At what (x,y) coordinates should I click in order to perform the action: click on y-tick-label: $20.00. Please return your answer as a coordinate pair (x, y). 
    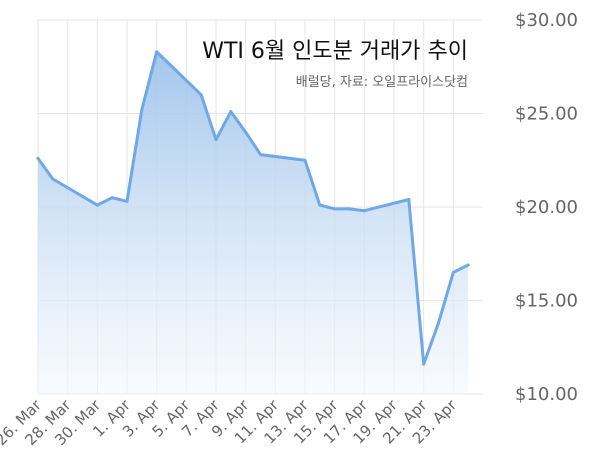
    Looking at the image, I should click on (546, 207).